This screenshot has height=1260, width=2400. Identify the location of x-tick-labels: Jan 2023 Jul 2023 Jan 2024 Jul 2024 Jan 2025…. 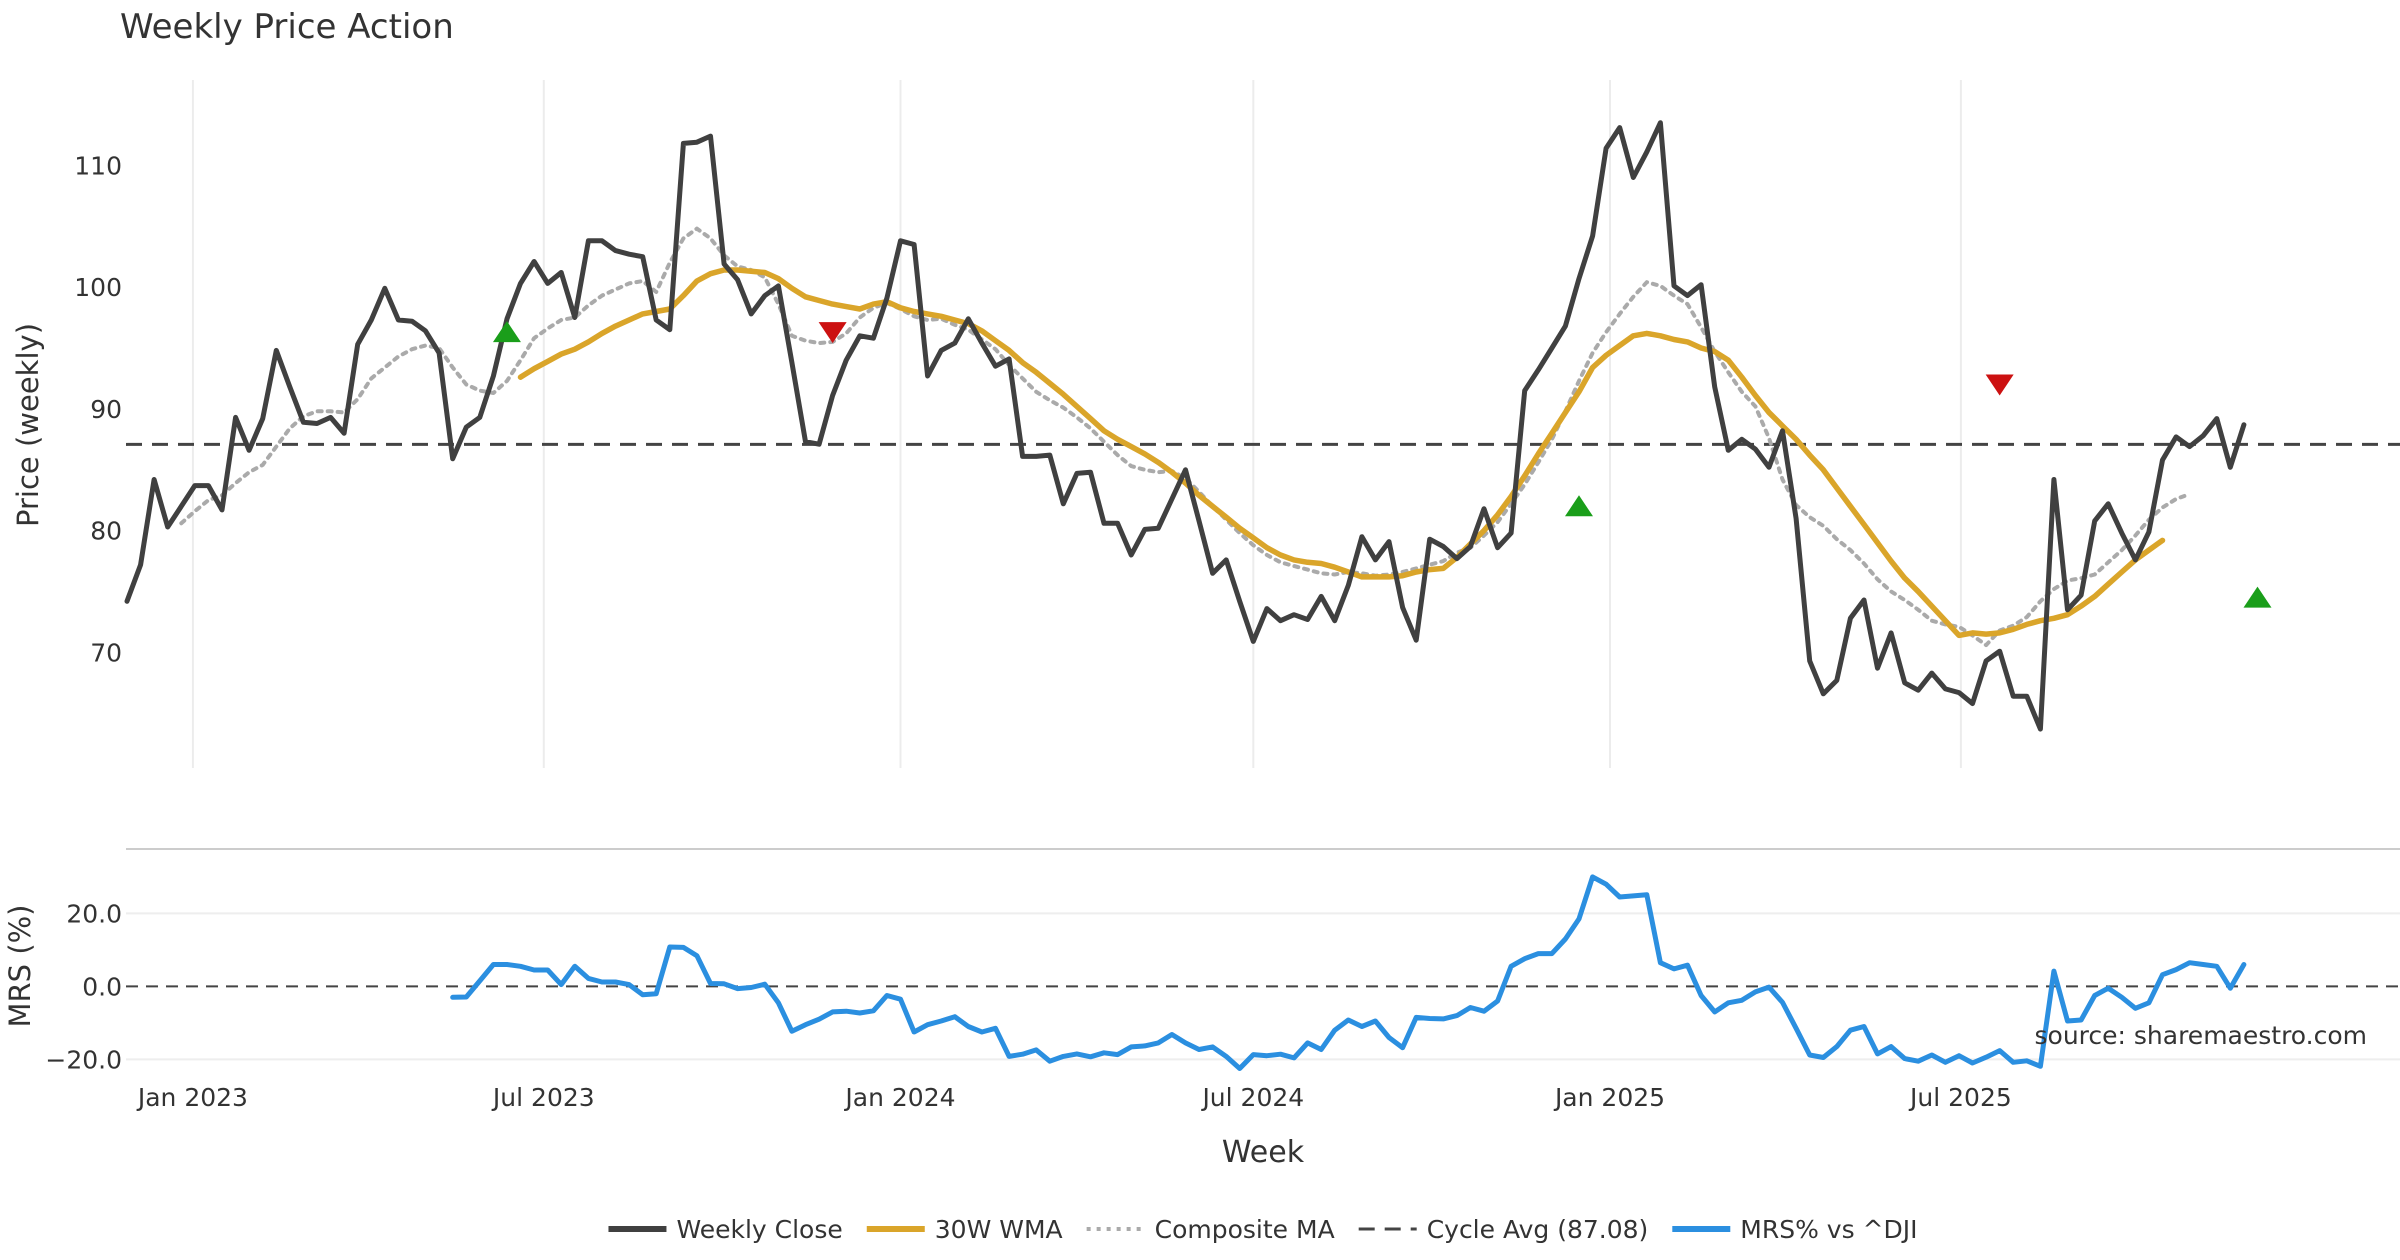
(1074, 1097).